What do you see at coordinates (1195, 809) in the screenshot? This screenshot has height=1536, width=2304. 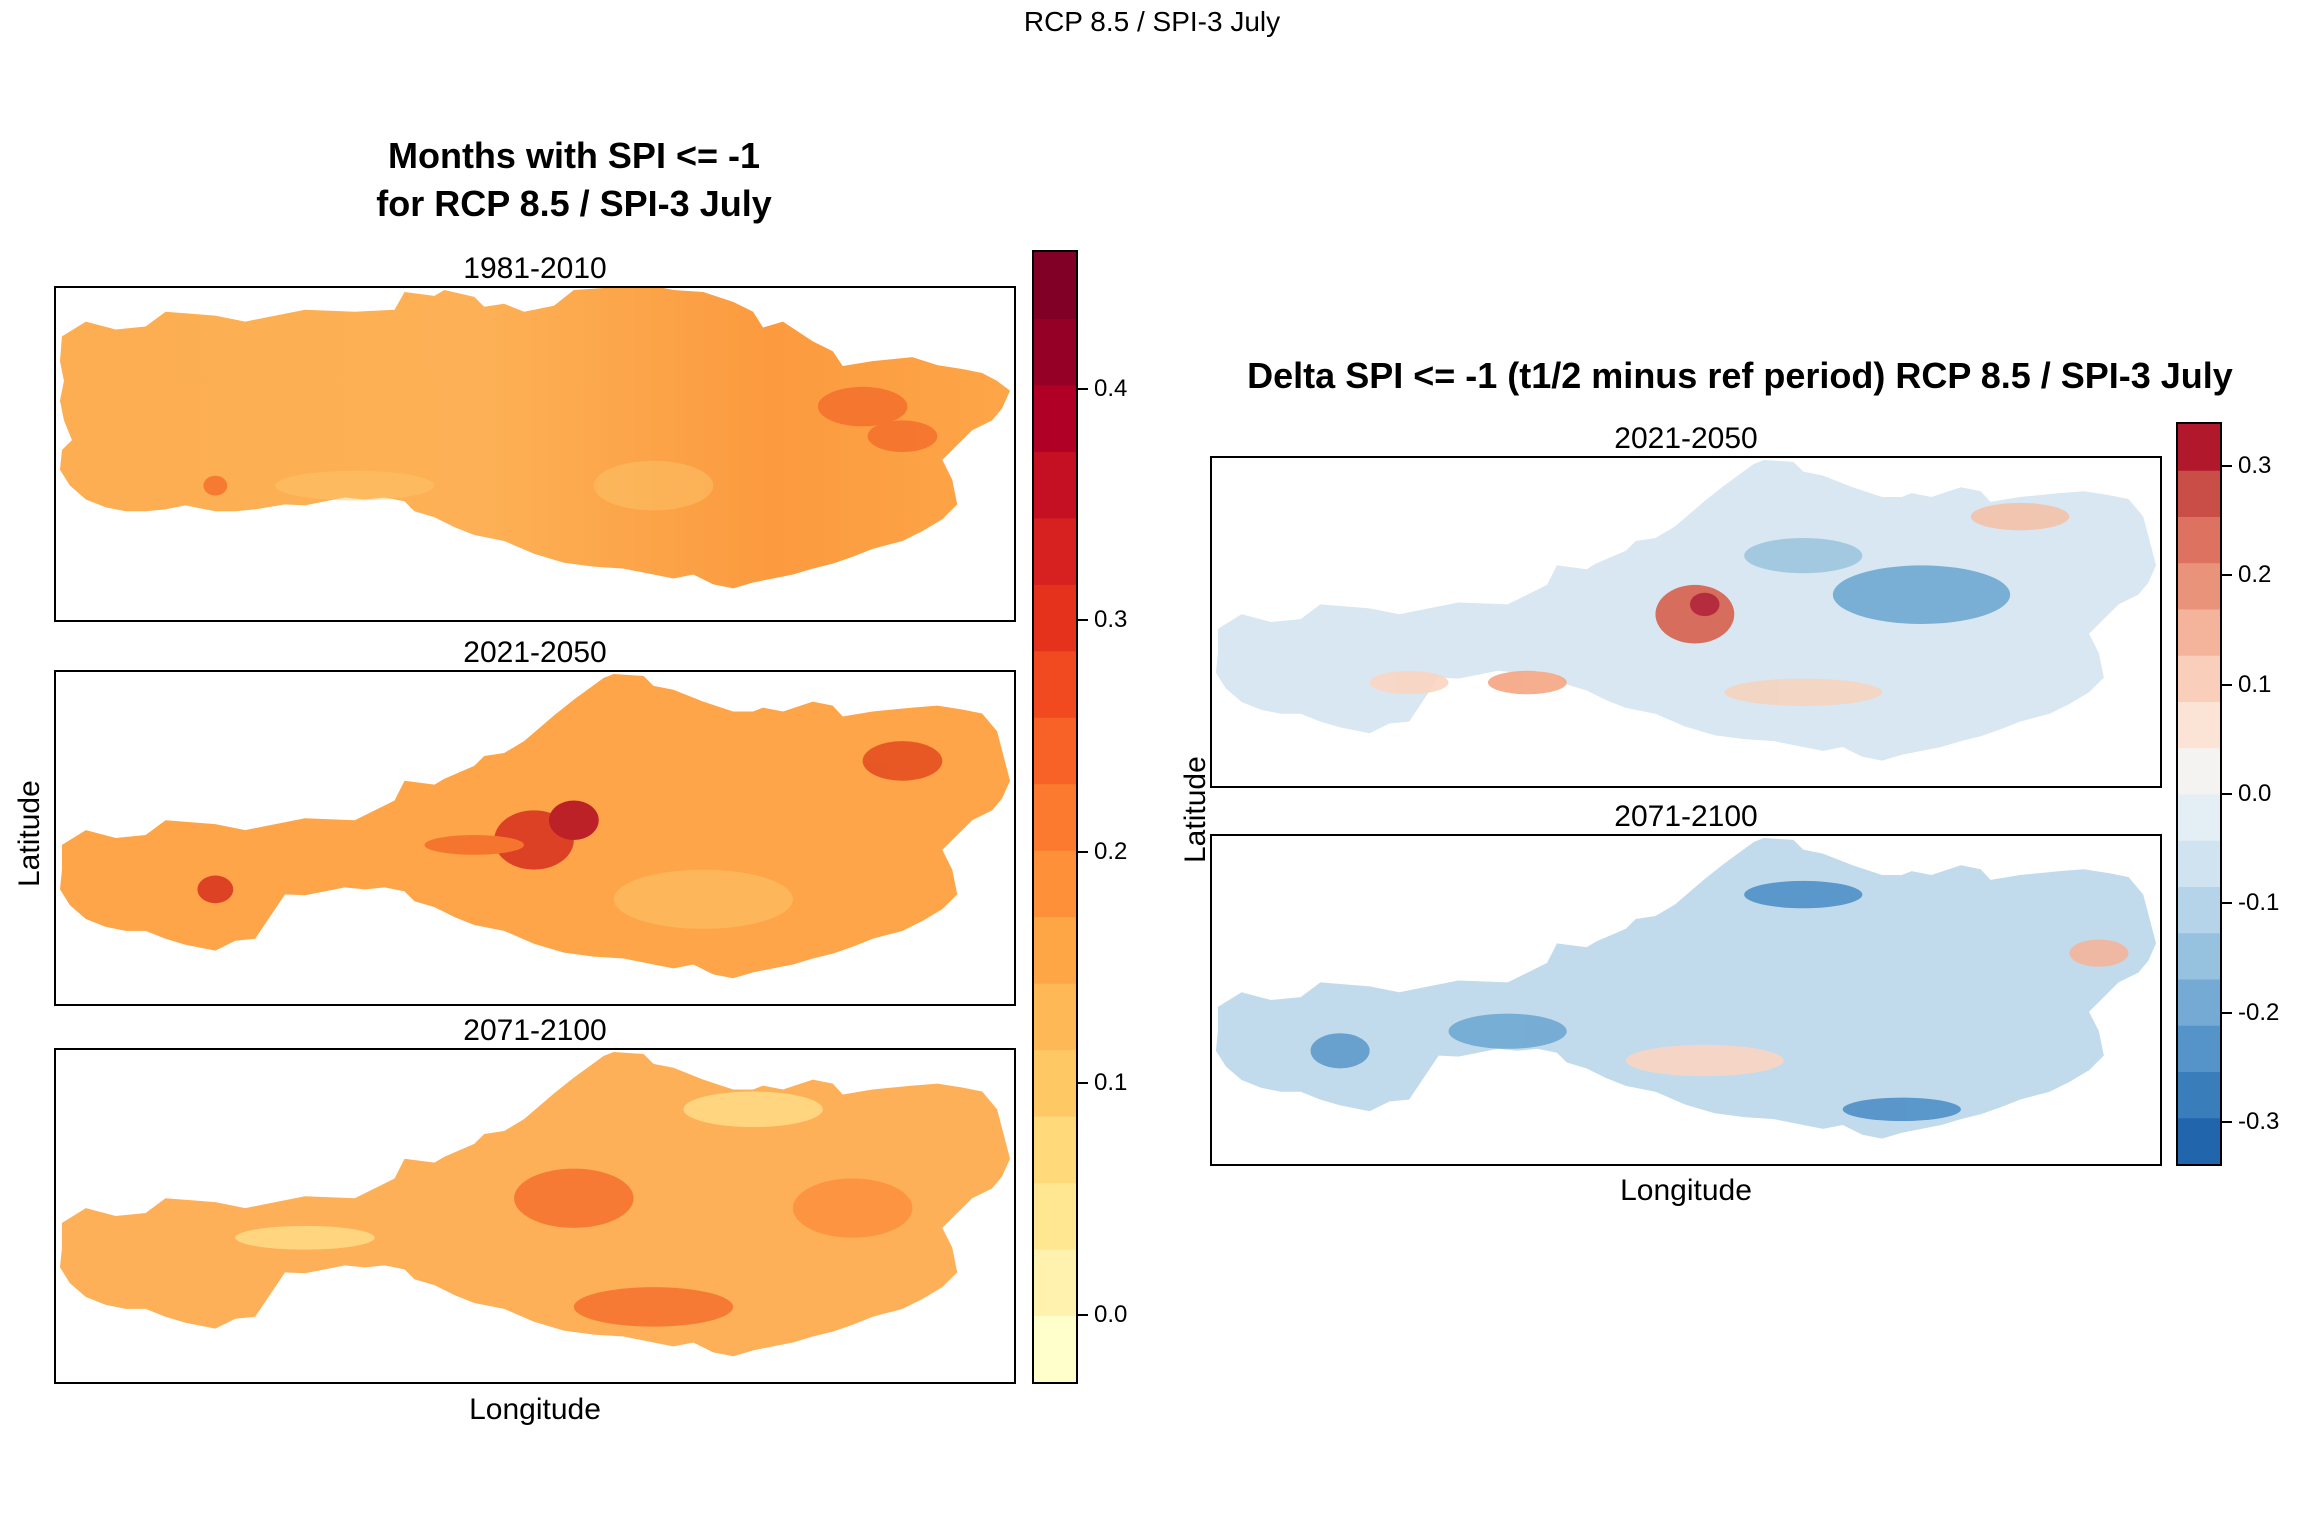 I see `right-ylabel: Latitude` at bounding box center [1195, 809].